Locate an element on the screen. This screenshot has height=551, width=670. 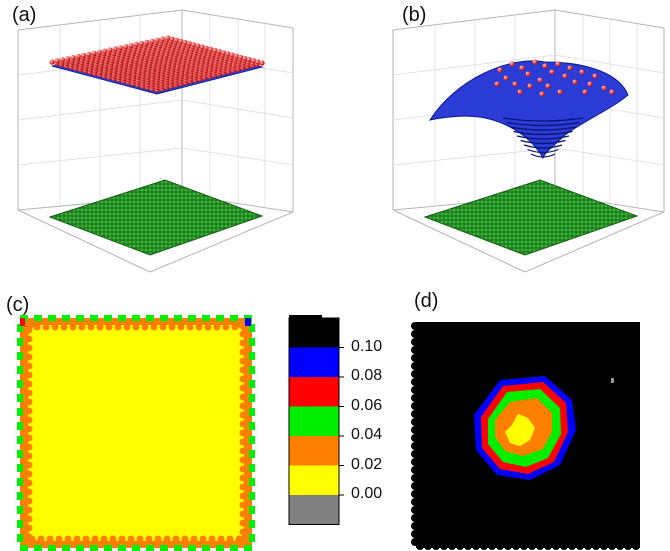
panel-d-map is located at coordinates (525, 436).